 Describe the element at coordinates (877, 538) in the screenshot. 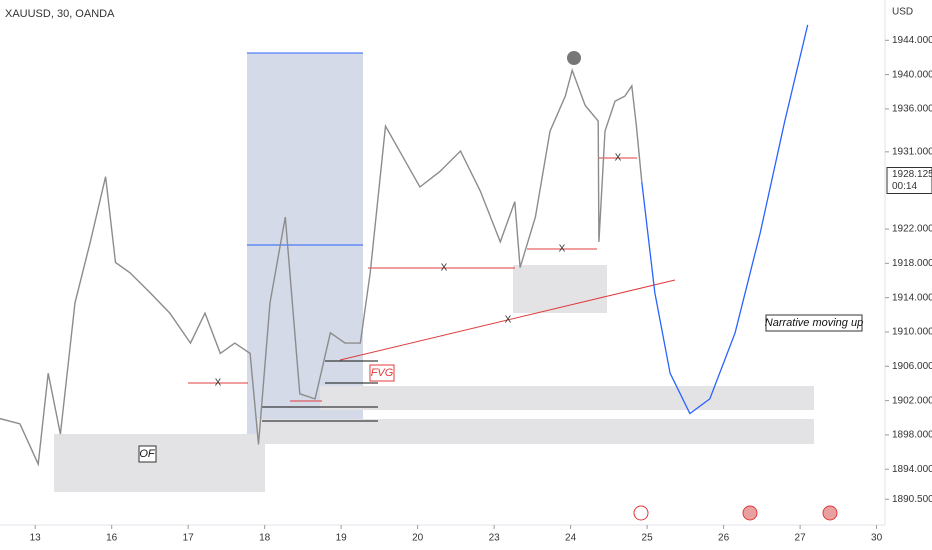

I see `x-tick-label: 30` at that location.